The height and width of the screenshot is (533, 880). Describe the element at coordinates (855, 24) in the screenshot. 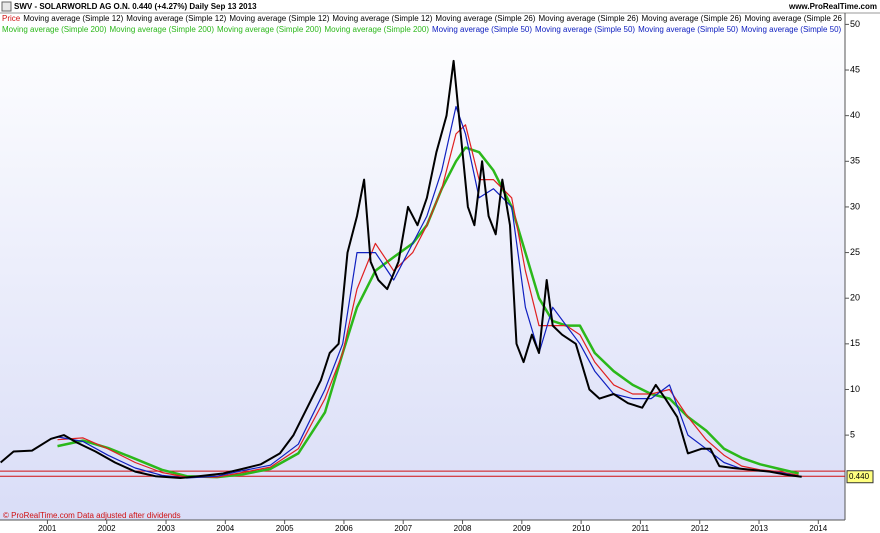

I see `y-tick-label: 50` at that location.